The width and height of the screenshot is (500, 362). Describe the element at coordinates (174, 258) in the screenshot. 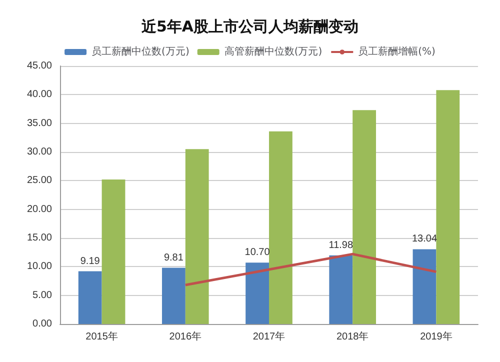

I see `data-label: 9.81` at that location.